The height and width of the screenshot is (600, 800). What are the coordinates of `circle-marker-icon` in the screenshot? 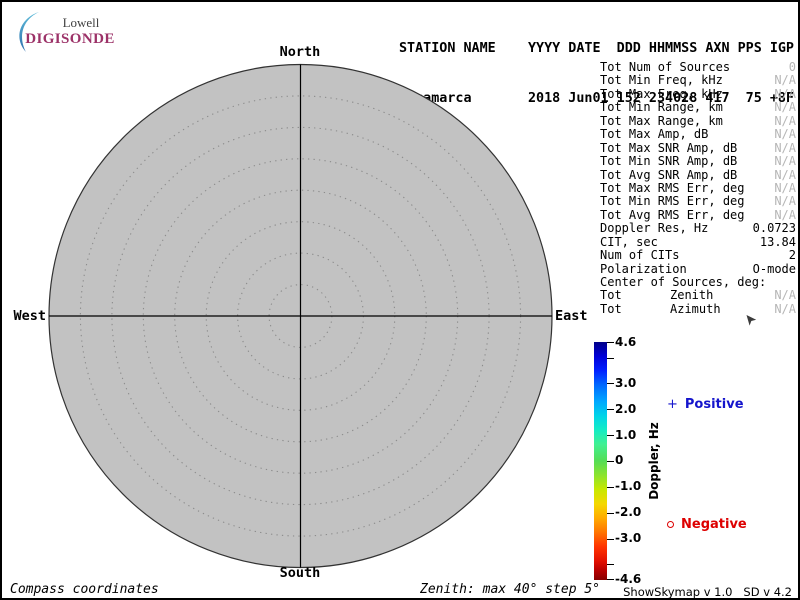 It's located at (670, 524).